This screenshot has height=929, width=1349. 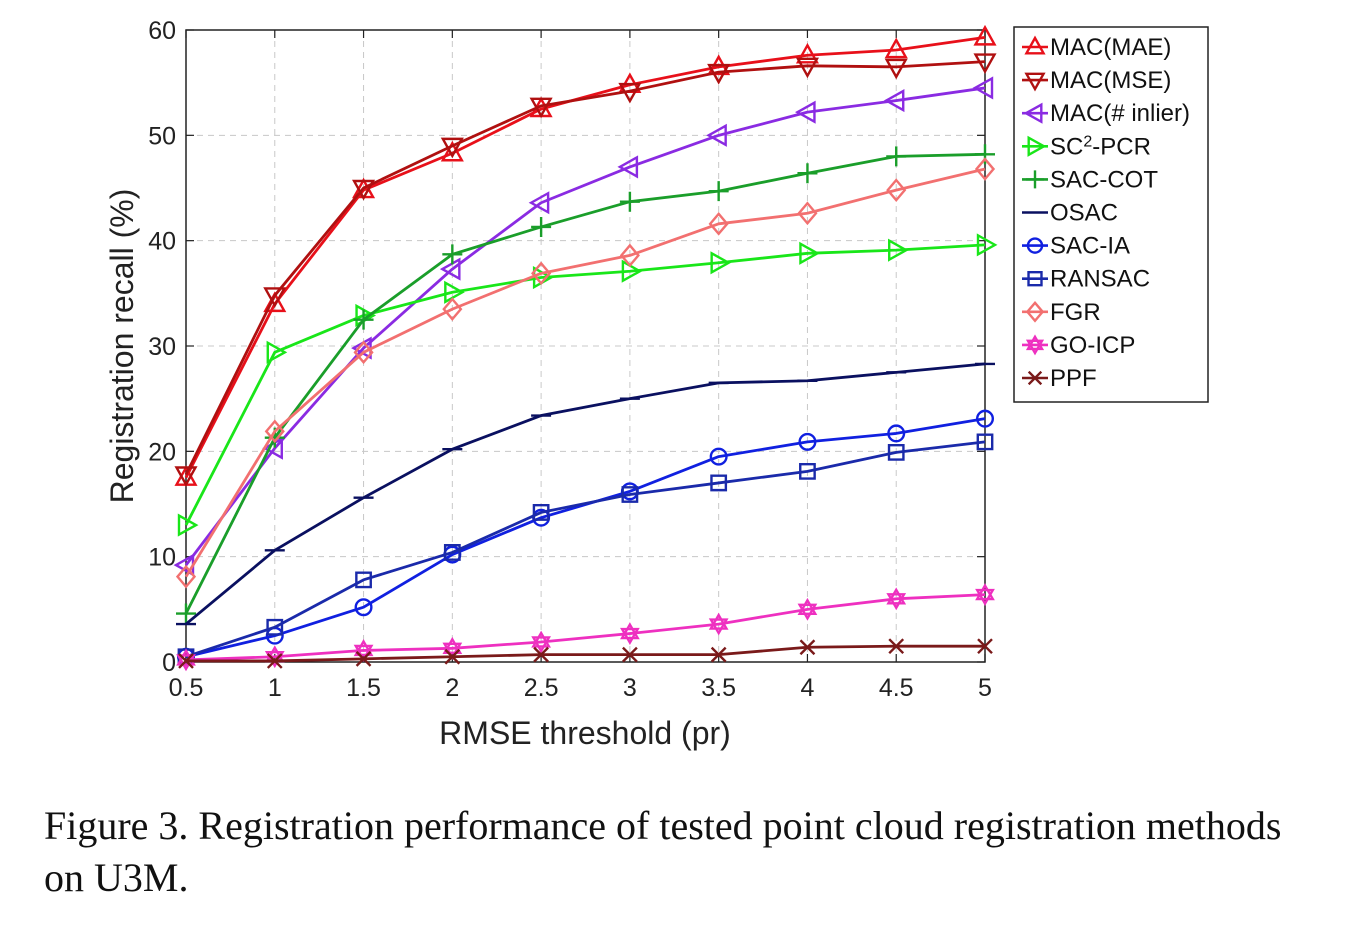 What do you see at coordinates (162, 242) in the screenshot?
I see `y-tick-label: 40` at bounding box center [162, 242].